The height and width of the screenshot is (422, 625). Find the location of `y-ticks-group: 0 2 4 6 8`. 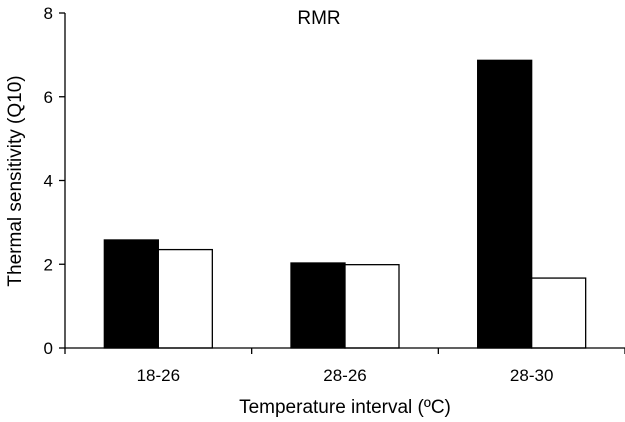

y-ticks-group: 0 2 4 6 8 is located at coordinates (54, 181).